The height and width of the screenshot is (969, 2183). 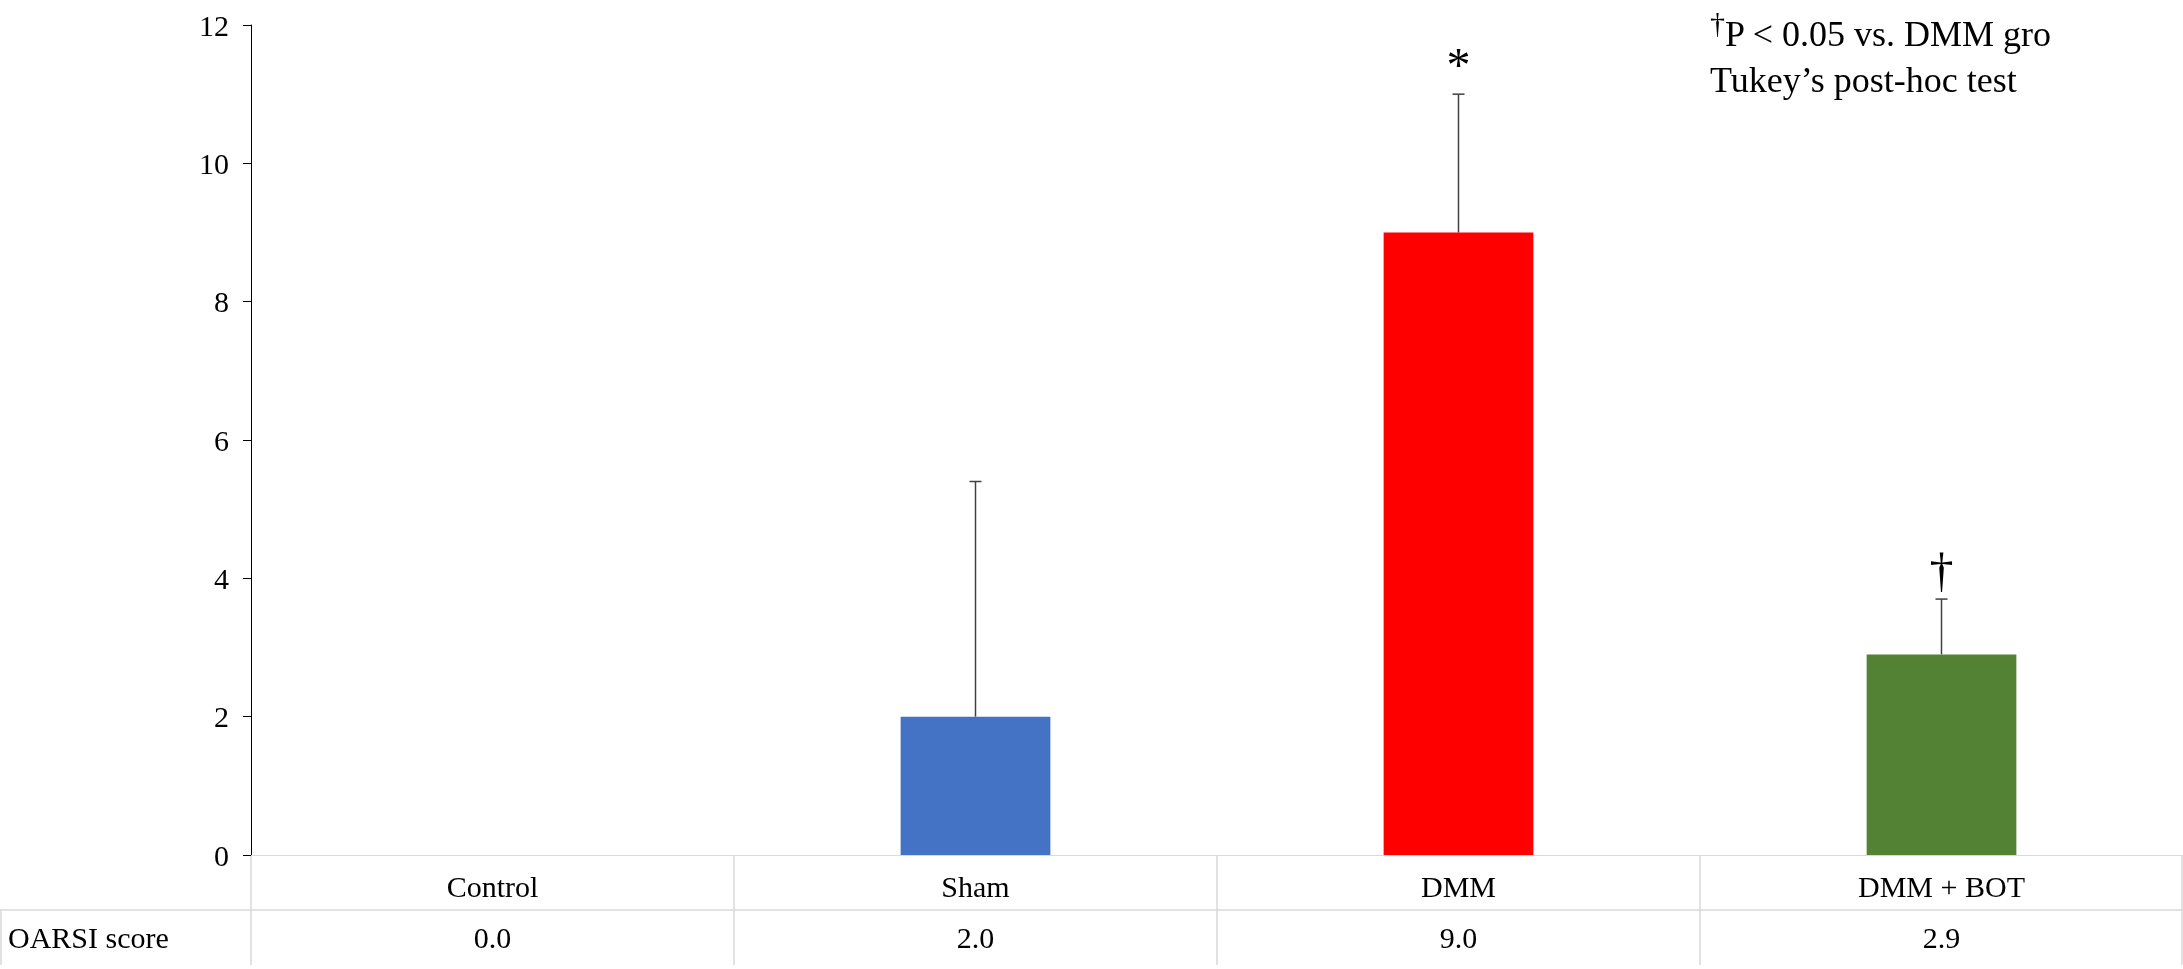 What do you see at coordinates (1881, 30) in the screenshot?
I see `annotation: $^{†}$P < 0.05 vs. DMM gro` at bounding box center [1881, 30].